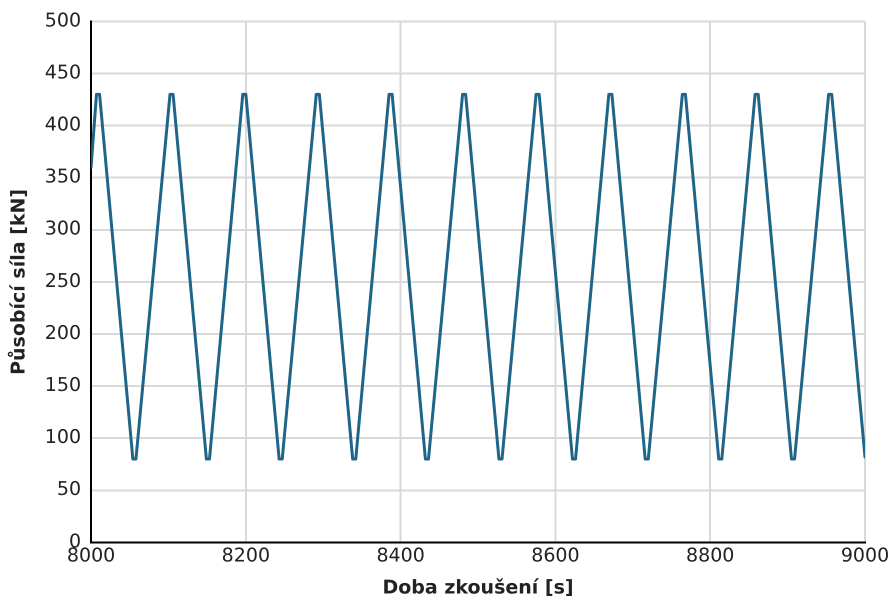 The image size is (895, 606). What do you see at coordinates (63, 333) in the screenshot?
I see `y-tick-label: 200` at bounding box center [63, 333].